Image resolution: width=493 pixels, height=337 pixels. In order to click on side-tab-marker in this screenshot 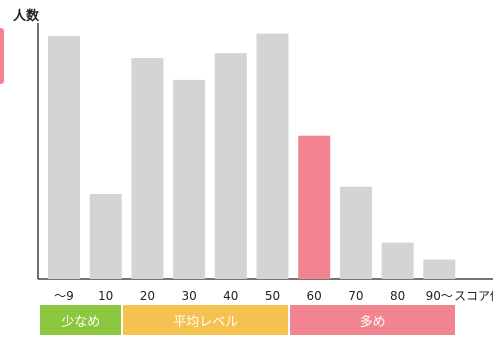, I will do `click(2, 56)`.